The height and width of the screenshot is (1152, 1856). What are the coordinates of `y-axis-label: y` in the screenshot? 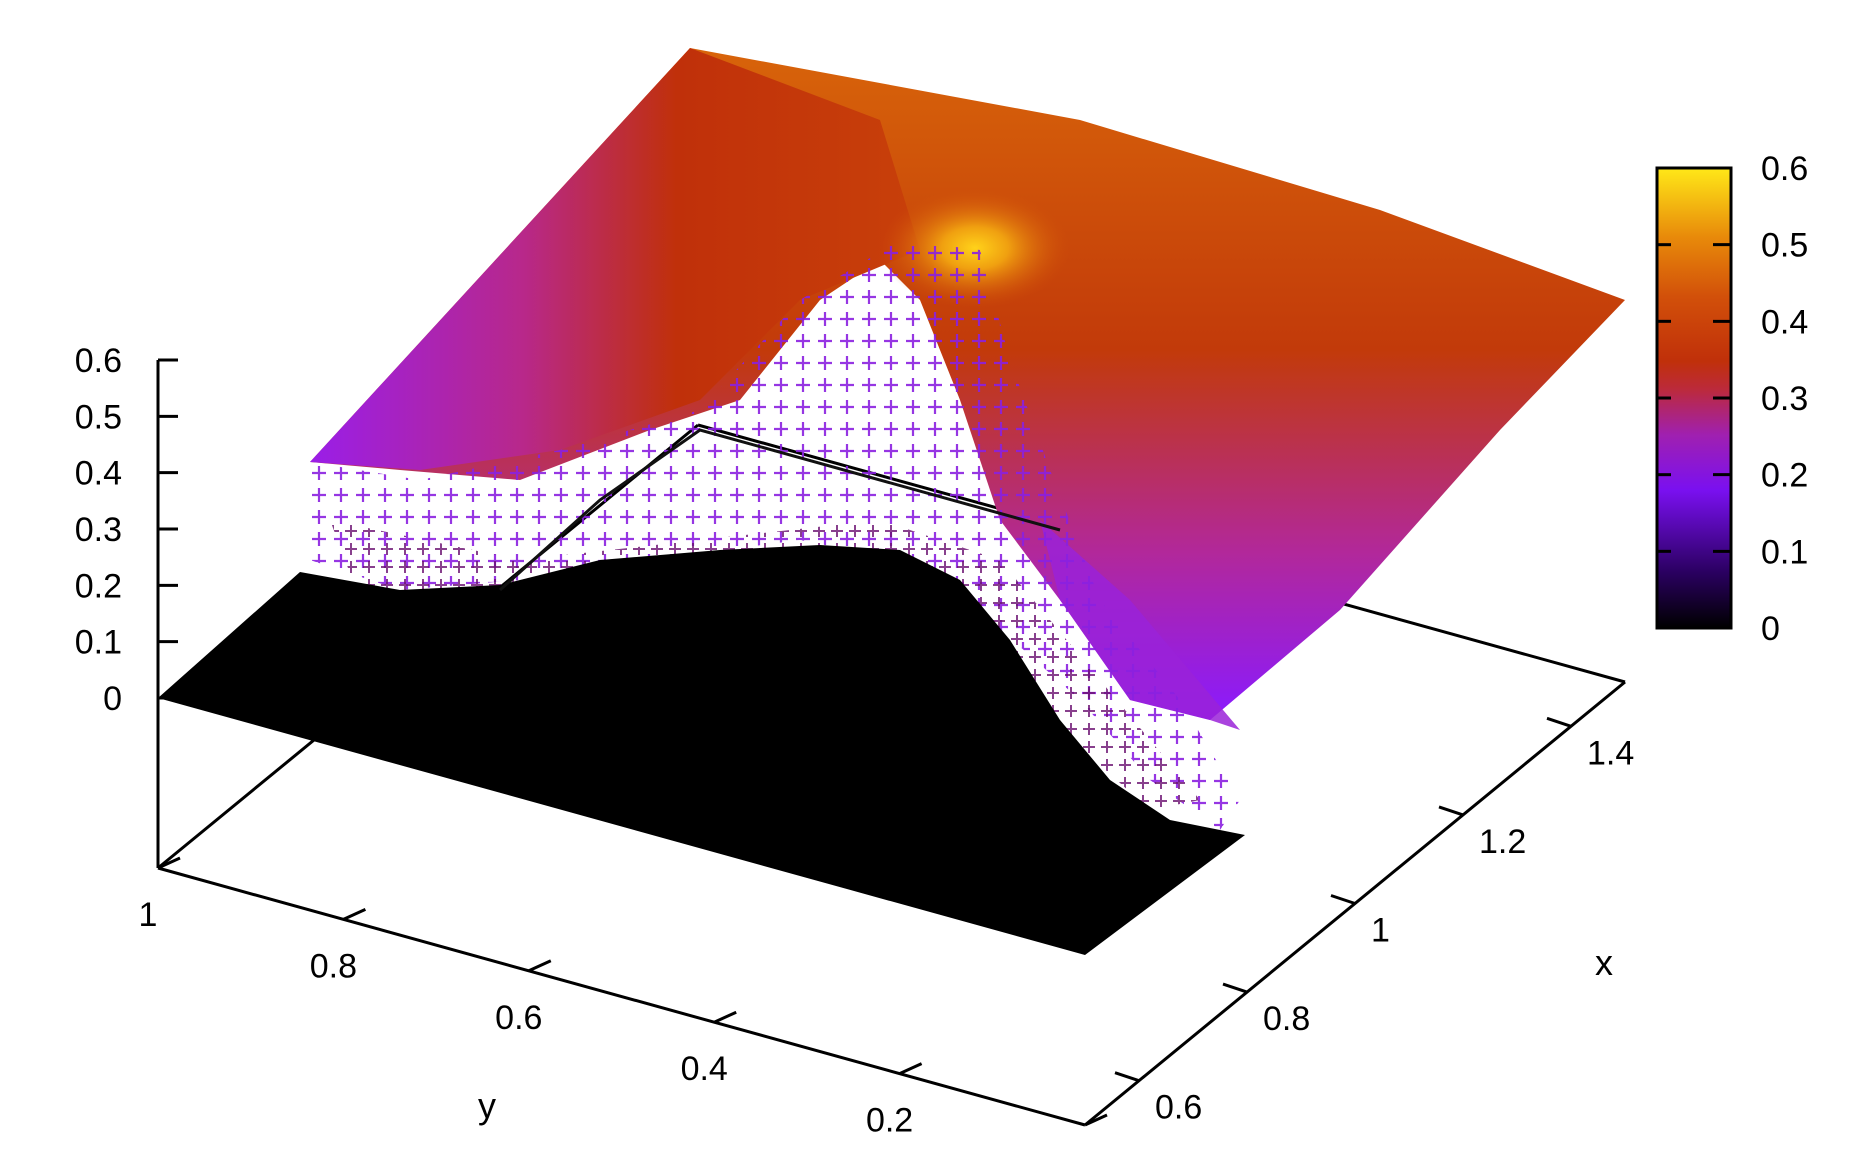 It's located at (487, 1105).